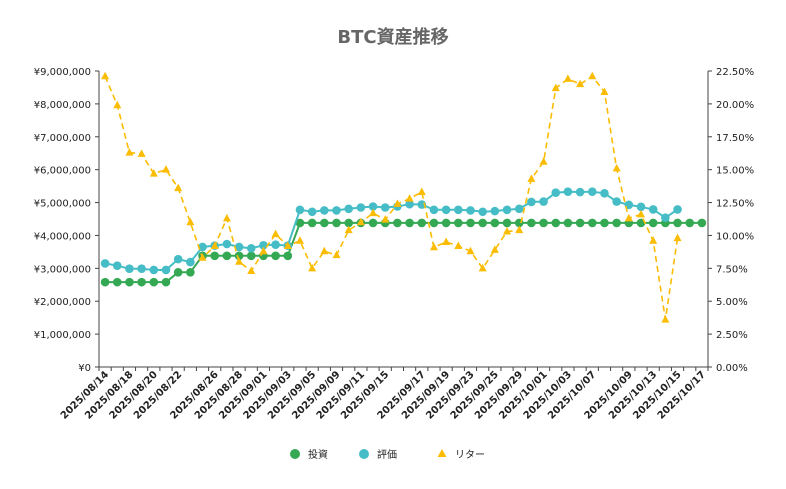  Describe the element at coordinates (391, 231) in the screenshot. I see `series-評価` at that location.